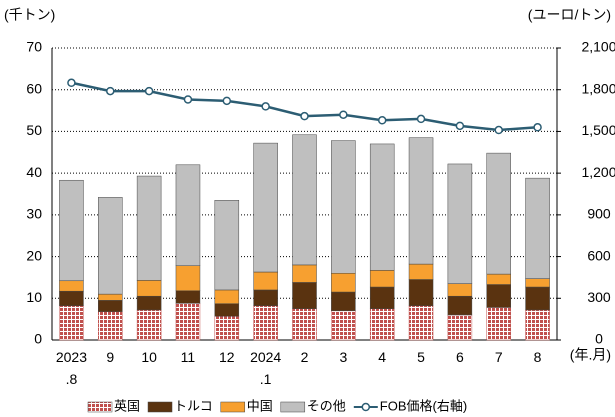 The height and width of the screenshot is (417, 615). Describe the element at coordinates (599, 297) in the screenshot. I see `y2-tick-label: 300` at that location.